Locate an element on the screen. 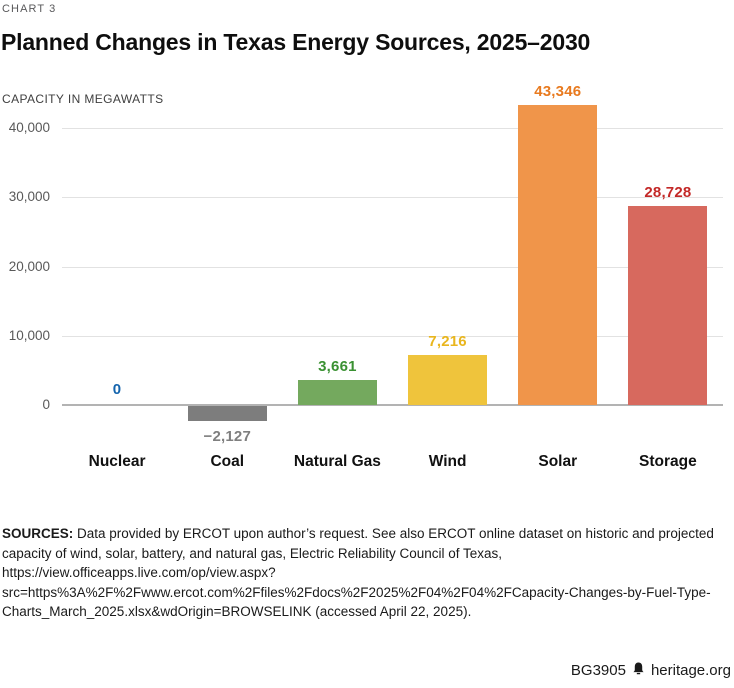 The width and height of the screenshot is (734, 688). category-label-solar: Solar is located at coordinates (558, 461).